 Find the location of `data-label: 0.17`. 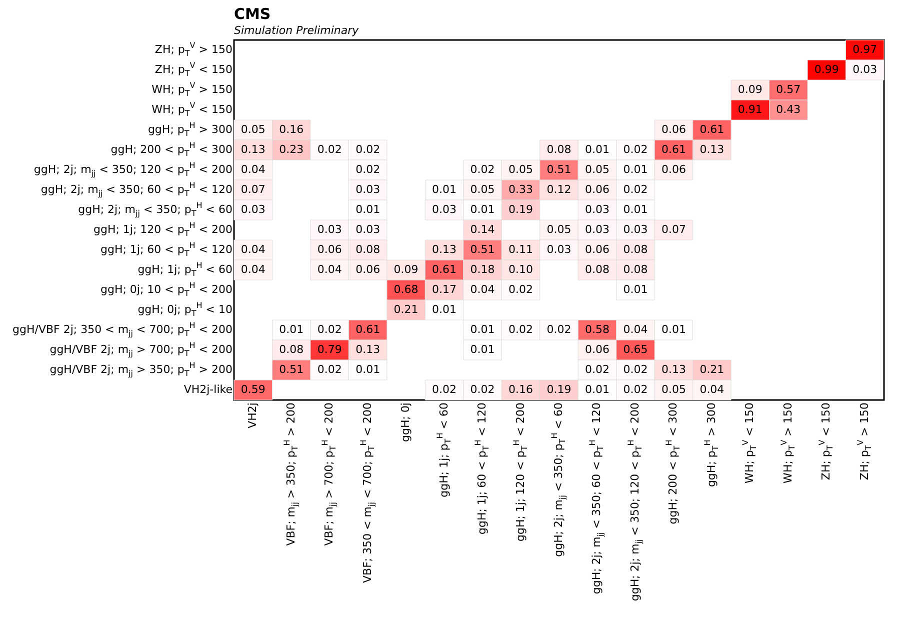

data-label: 0.17 is located at coordinates (444, 289).